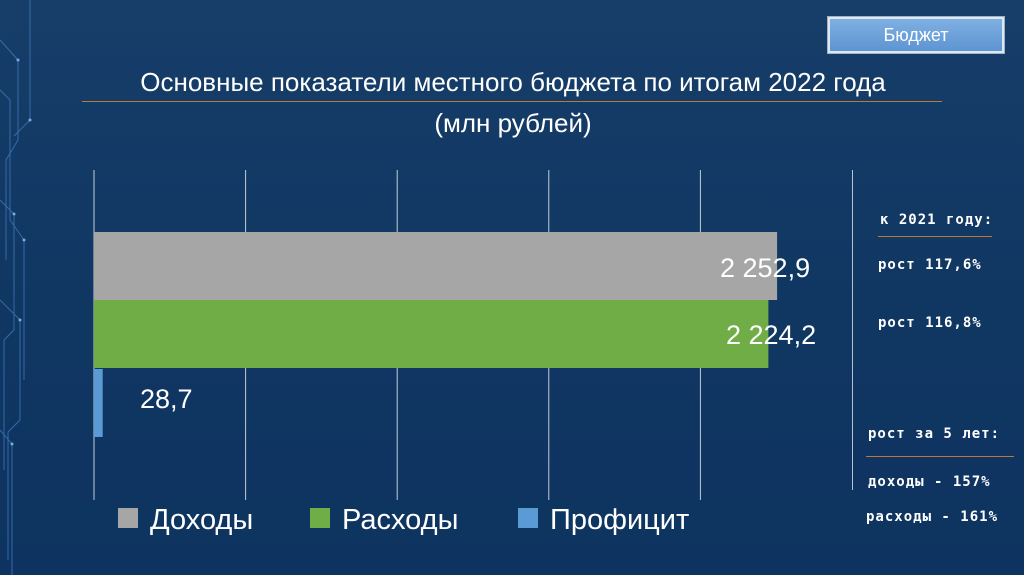 This screenshot has width=1024, height=575. Describe the element at coordinates (201, 520) in the screenshot. I see `legend-label-1: Доходы` at that location.